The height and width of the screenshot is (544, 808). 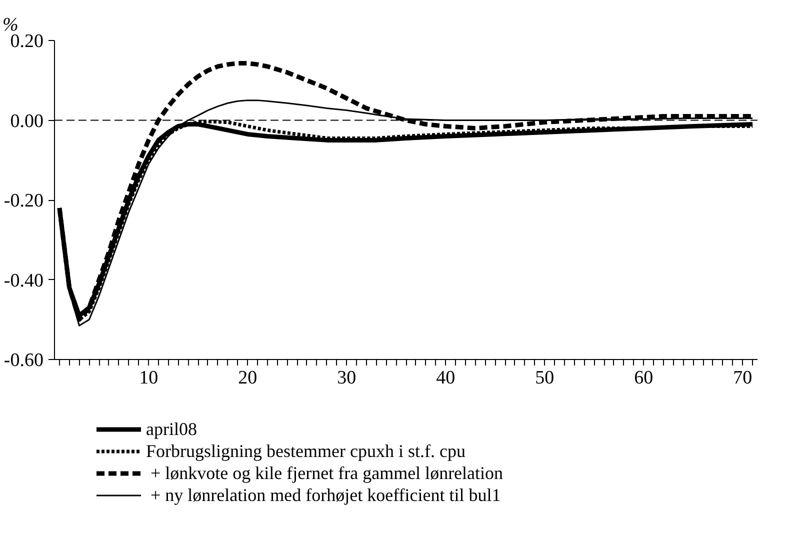 What do you see at coordinates (742, 378) in the screenshot?
I see `x-tick-label: 70` at bounding box center [742, 378].